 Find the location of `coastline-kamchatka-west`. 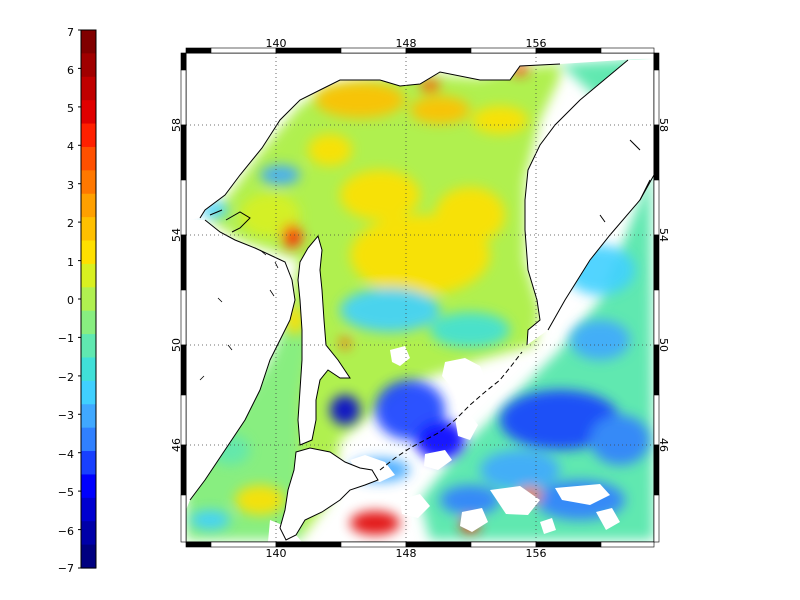

coastline-kamchatka-west is located at coordinates (576, 202).